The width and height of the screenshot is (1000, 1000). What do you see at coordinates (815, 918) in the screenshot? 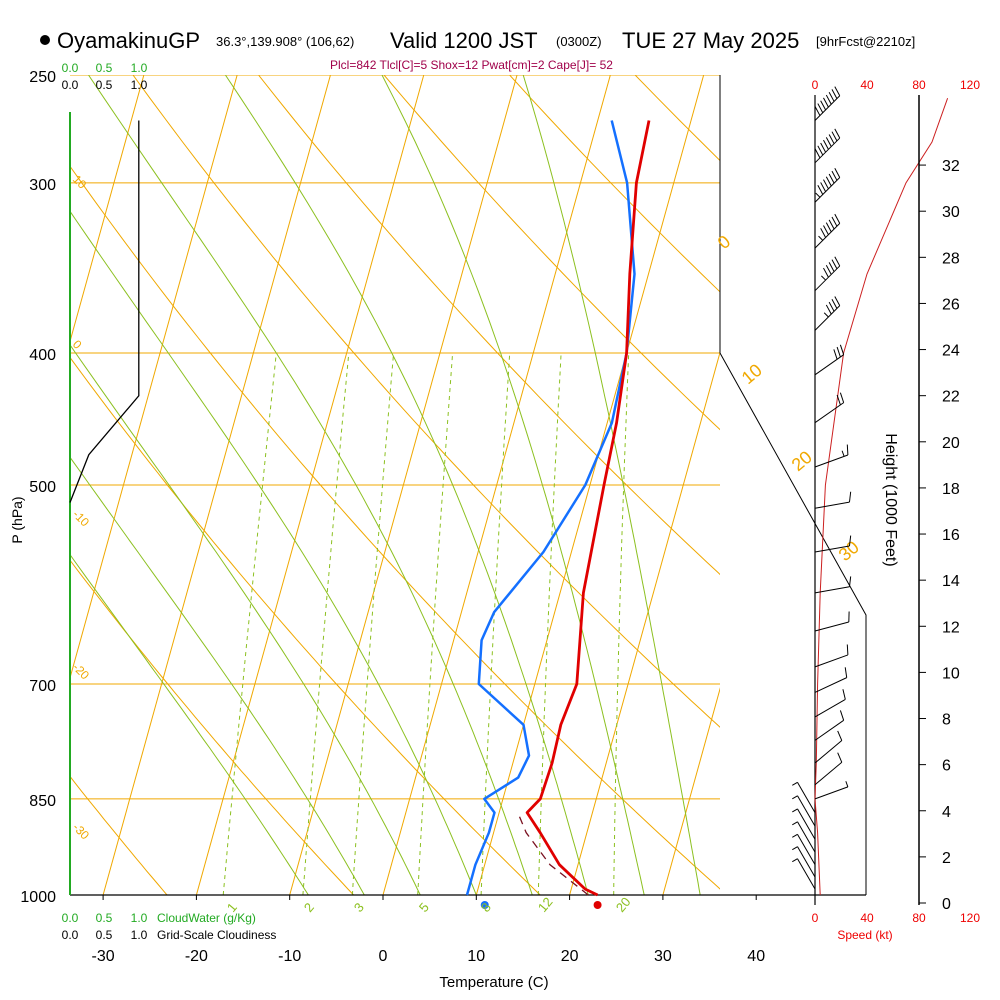
I see `speed-tick-bottom: 0` at bounding box center [815, 918].